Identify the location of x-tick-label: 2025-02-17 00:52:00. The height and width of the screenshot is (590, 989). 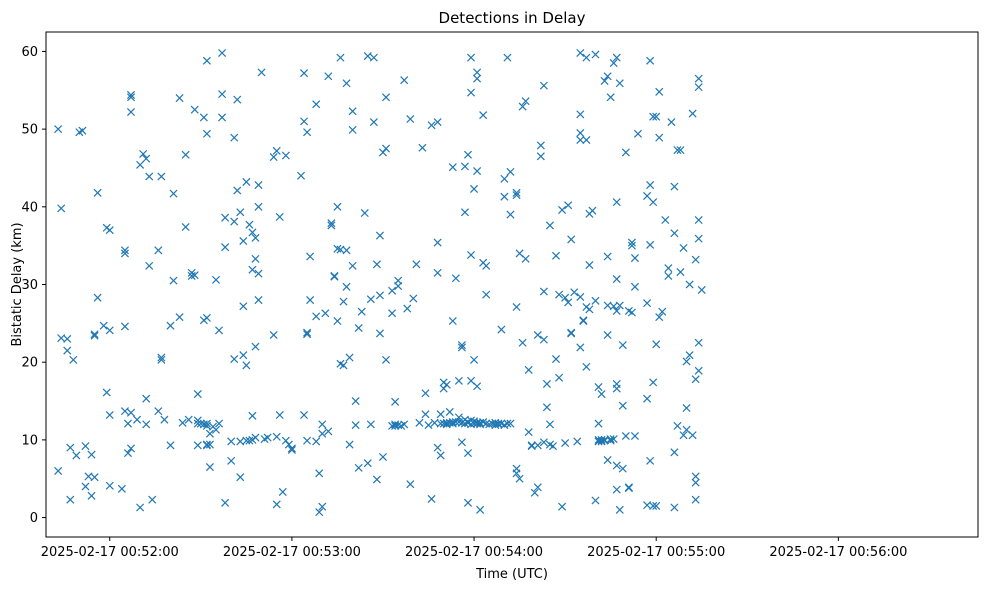
(110, 552).